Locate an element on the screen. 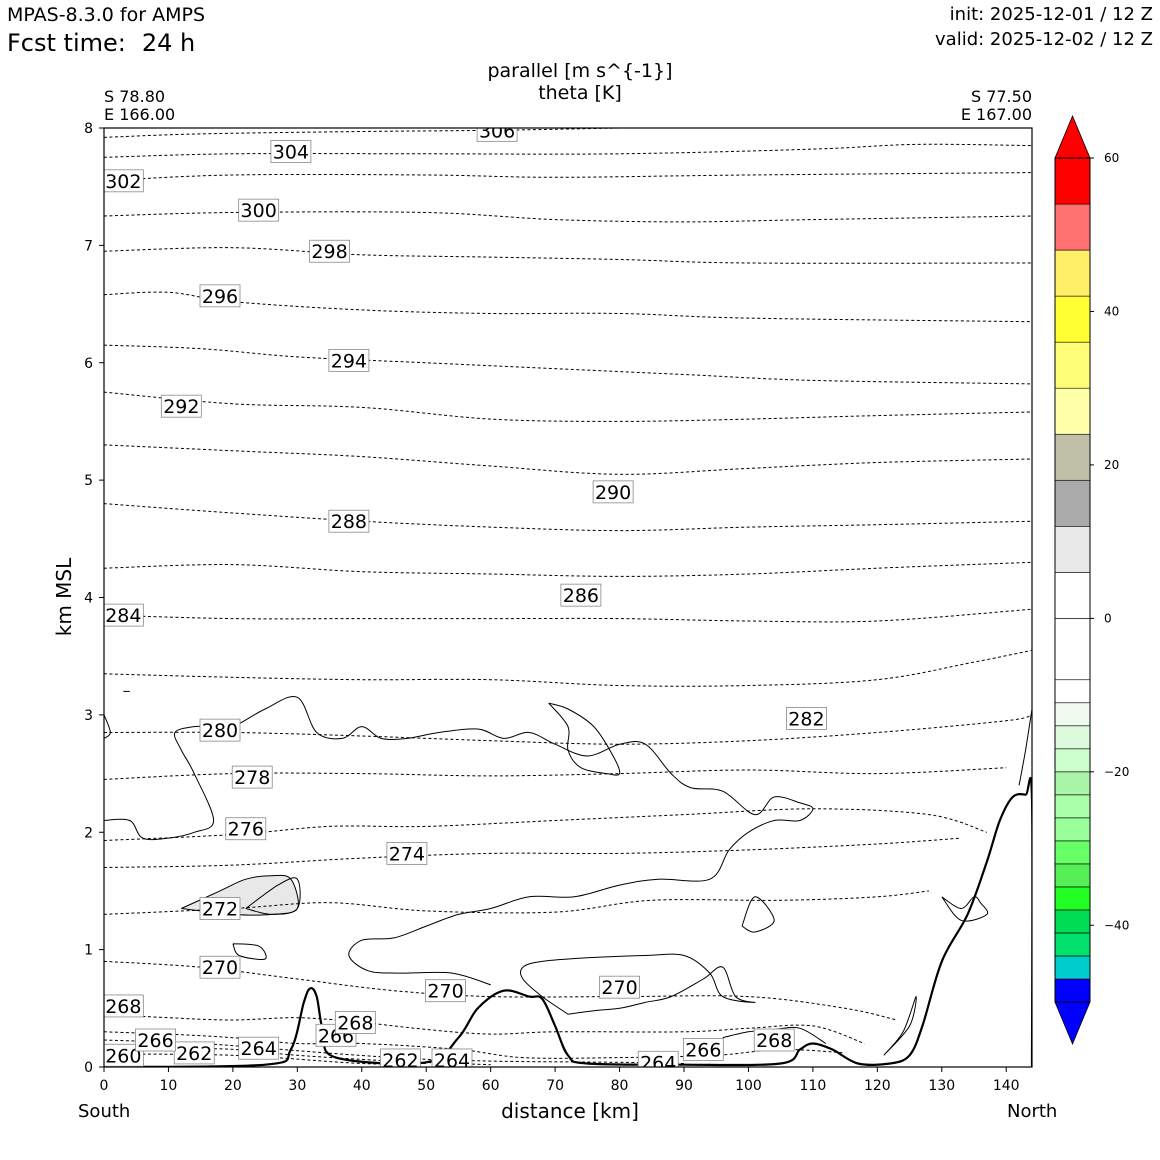  right-endpoint-lon: E 167.00 is located at coordinates (996, 114).